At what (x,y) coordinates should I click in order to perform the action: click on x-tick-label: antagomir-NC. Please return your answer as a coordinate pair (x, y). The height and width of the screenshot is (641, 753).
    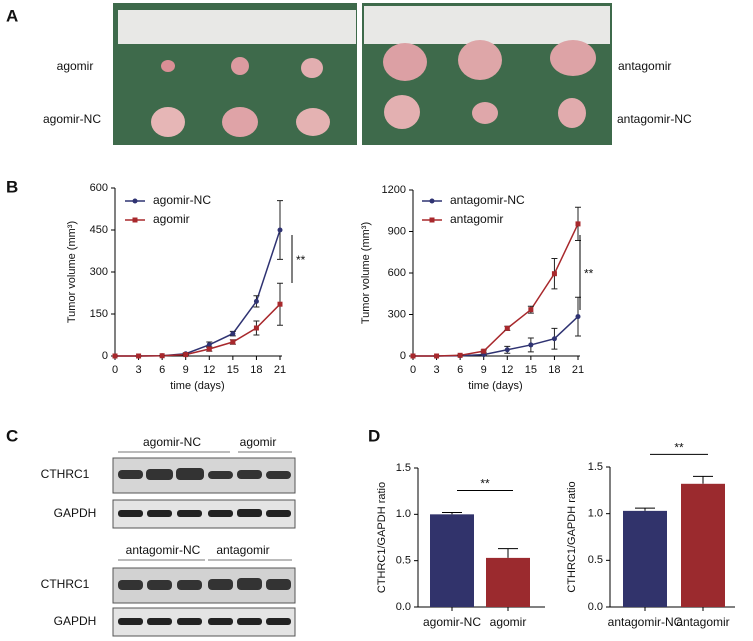
    Looking at the image, I should click on (645, 622).